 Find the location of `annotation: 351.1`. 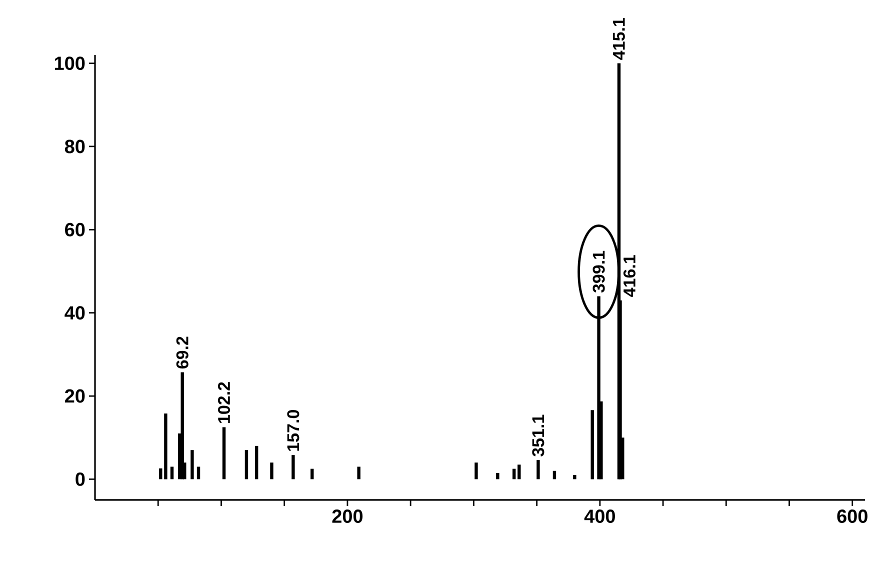

annotation: 351.1 is located at coordinates (538, 435).